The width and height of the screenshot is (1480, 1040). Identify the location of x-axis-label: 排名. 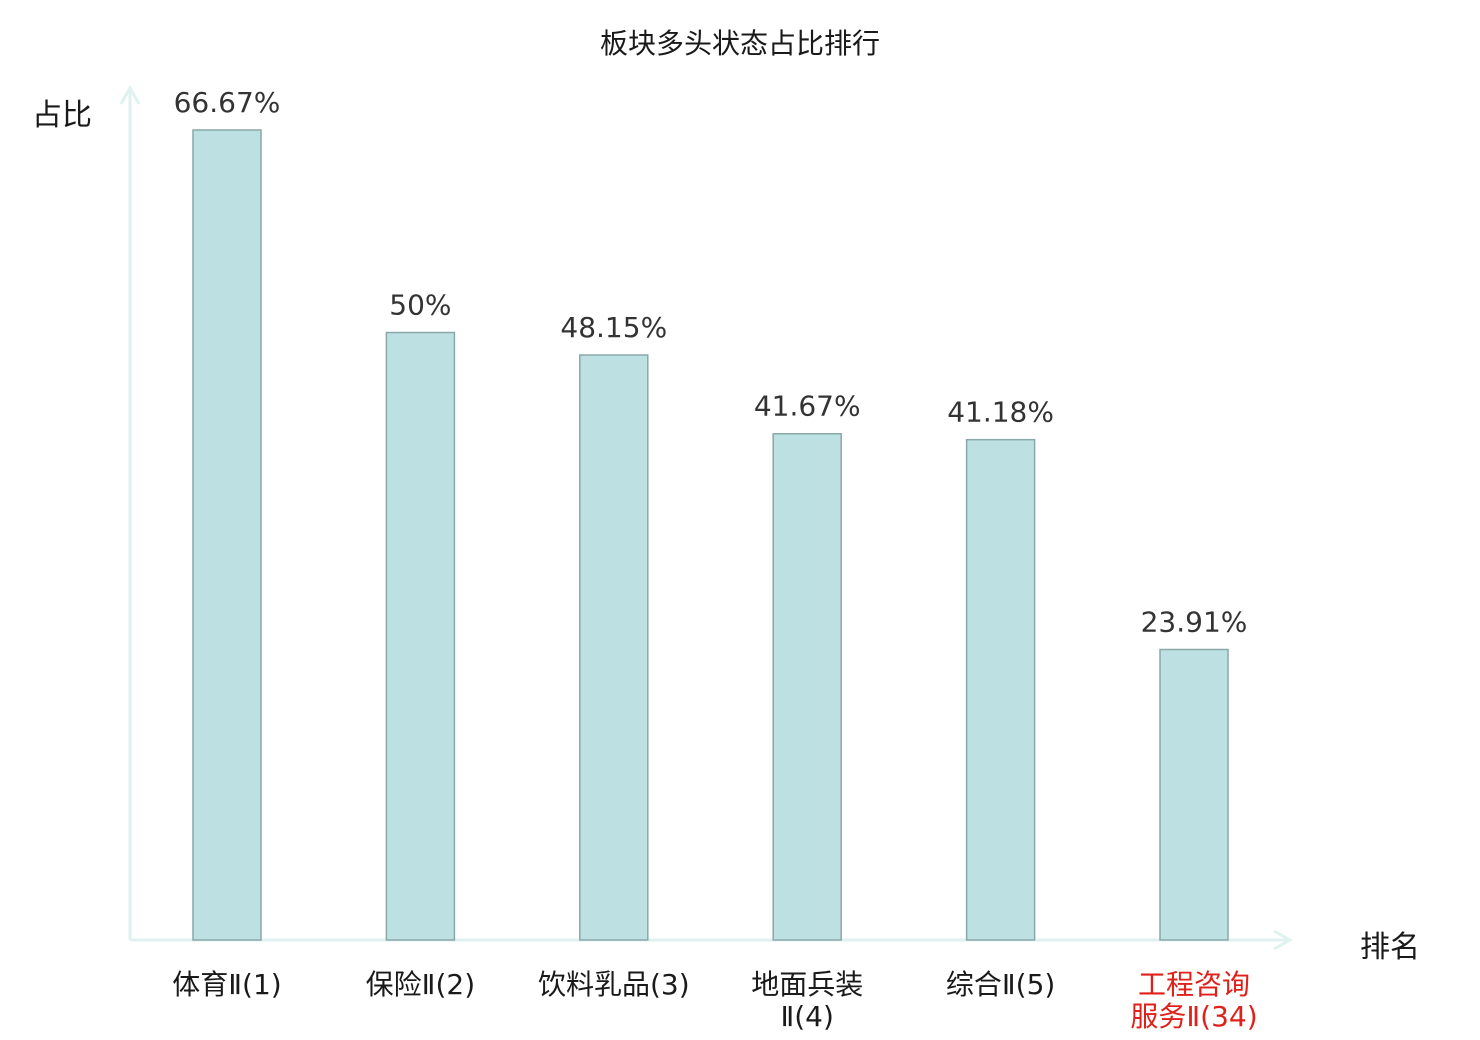
(1390, 947).